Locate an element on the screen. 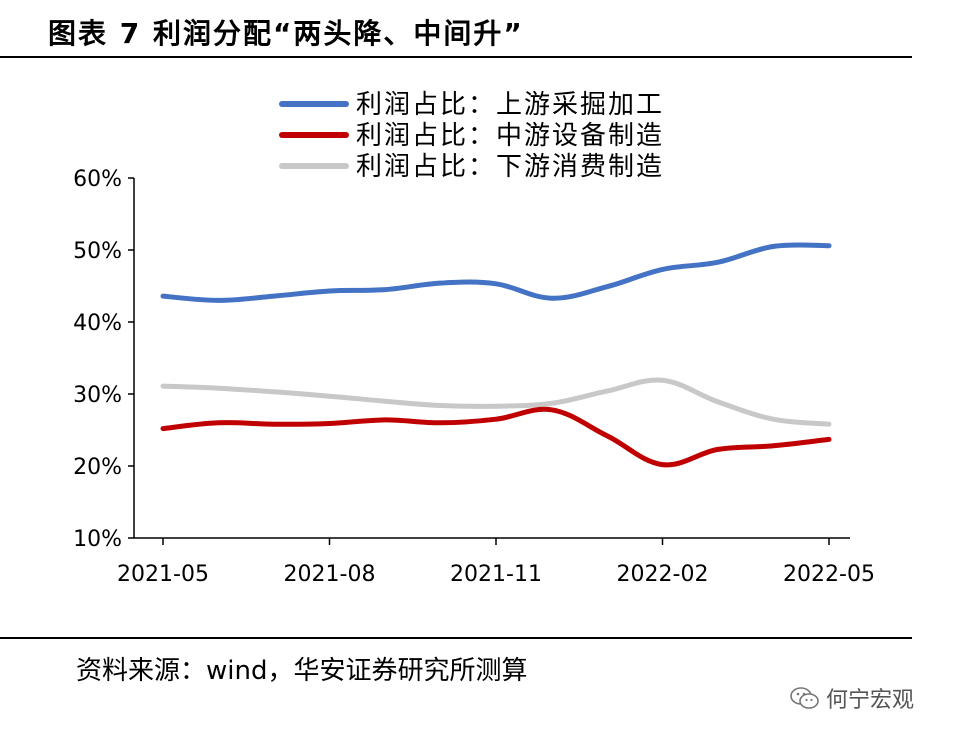  x-tick-label: 2021-05 is located at coordinates (163, 574).